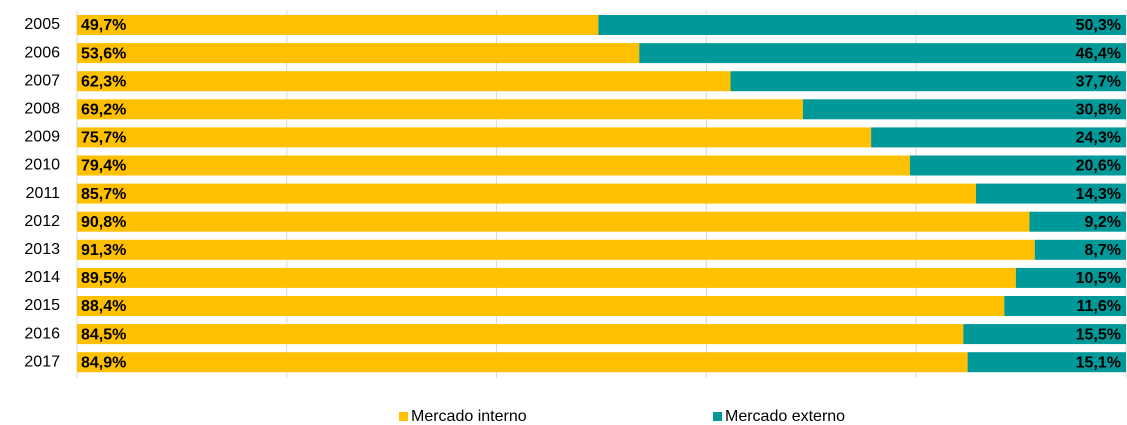  What do you see at coordinates (42, 137) in the screenshot?
I see `y-tick-label: 2009` at bounding box center [42, 137].